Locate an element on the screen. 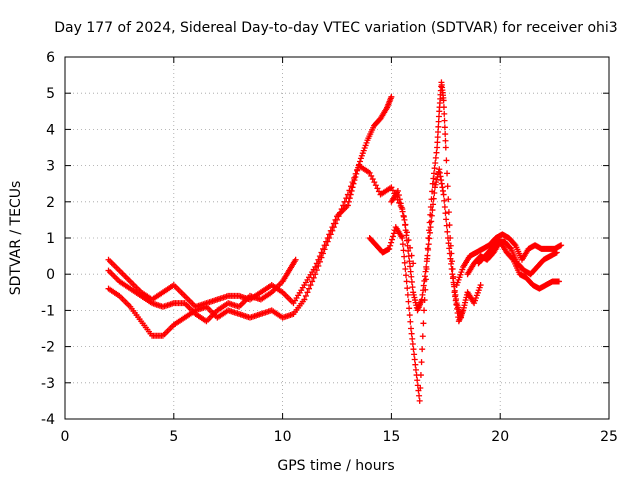 The width and height of the screenshot is (640, 480). y-tick-label: 2 is located at coordinates (50, 203).